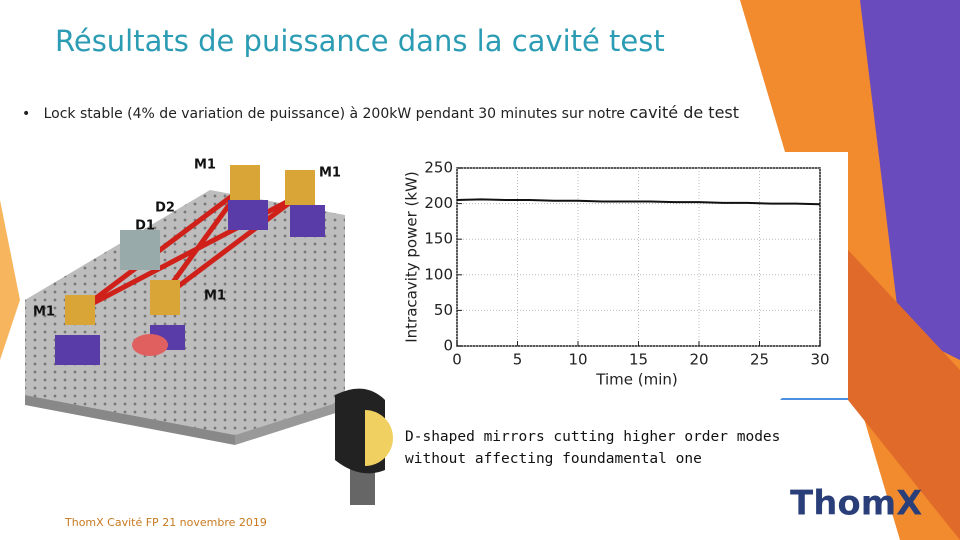  What do you see at coordinates (438, 274) in the screenshot?
I see `y-tick-label: 100` at bounding box center [438, 274].